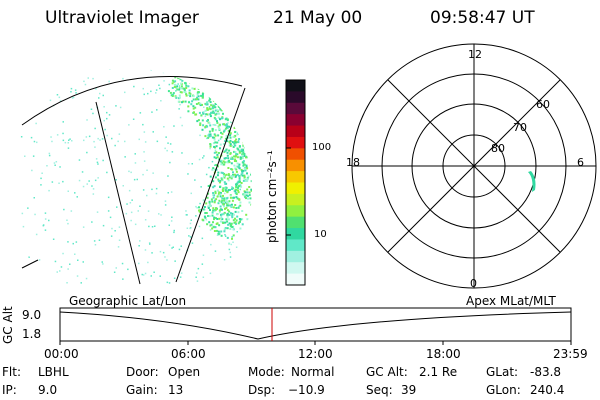 This screenshot has height=400, width=600. Describe the element at coordinates (266, 372) in the screenshot. I see `info-key: Mode:` at that location.